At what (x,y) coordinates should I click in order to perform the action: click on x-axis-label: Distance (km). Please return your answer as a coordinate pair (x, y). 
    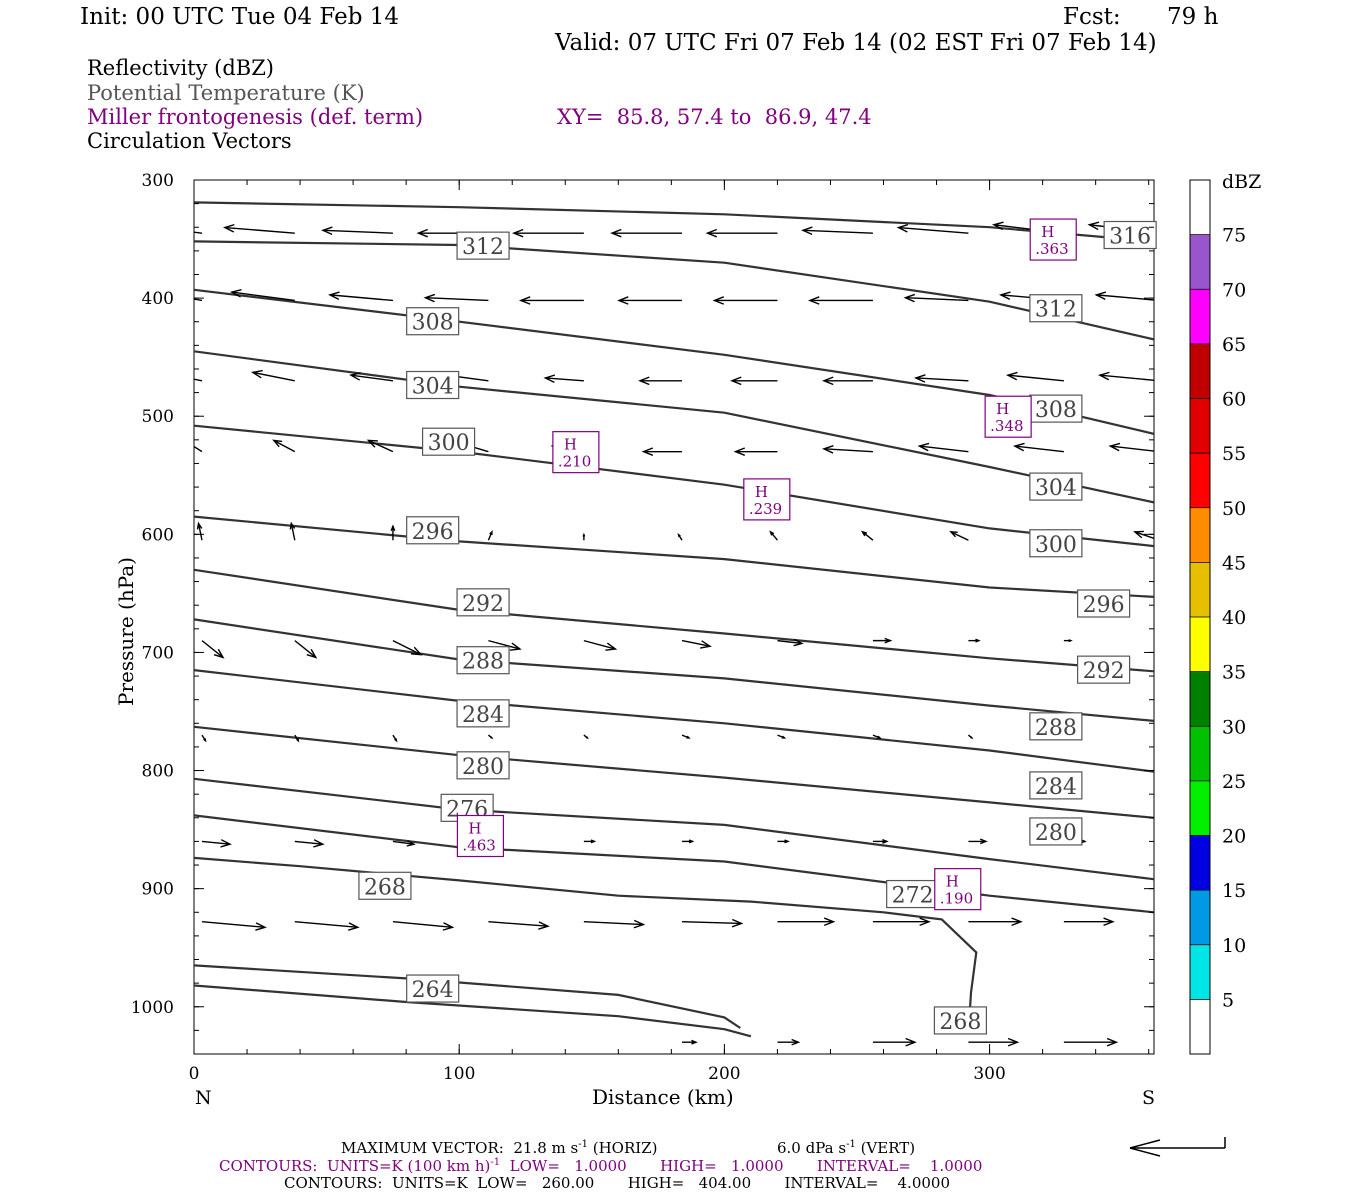
    Looking at the image, I should click on (663, 1097).